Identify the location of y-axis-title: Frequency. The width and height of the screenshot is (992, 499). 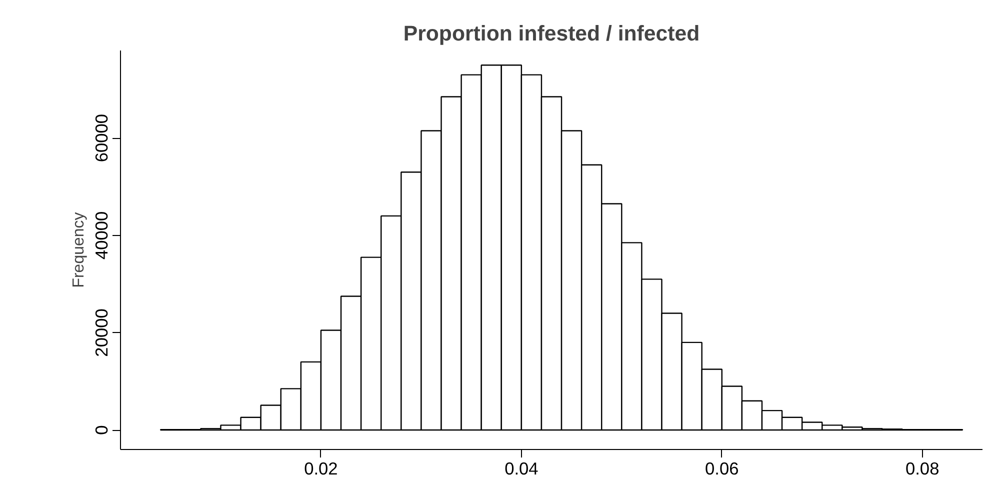
(79, 250).